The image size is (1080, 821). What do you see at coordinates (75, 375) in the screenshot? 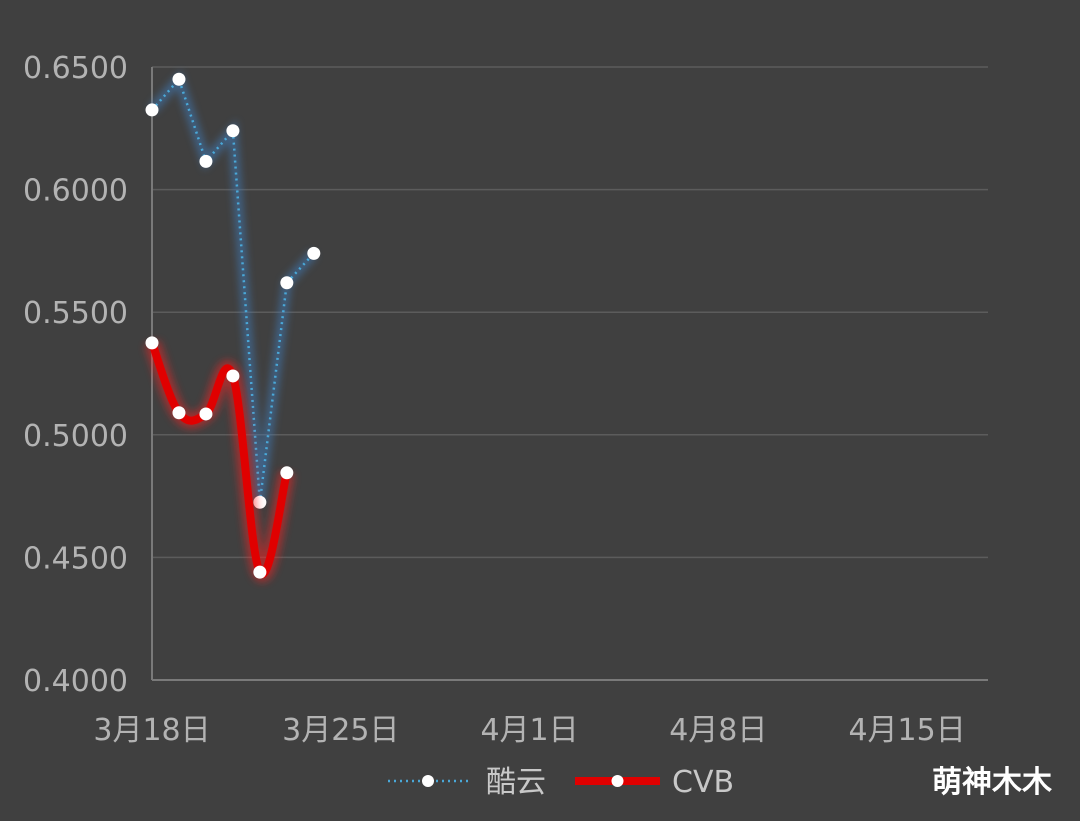
I see `y-axis-tick-labels: 0.4000 0.4500 0.5000 0.5500 0.6000 0.6500` at bounding box center [75, 375].